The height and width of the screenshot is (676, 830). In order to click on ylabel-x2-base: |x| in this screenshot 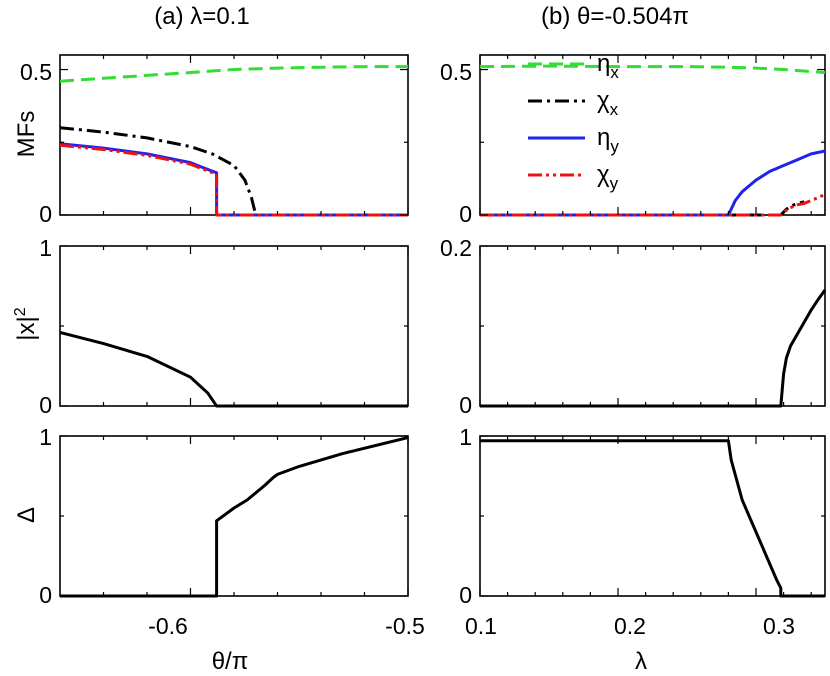, I will do `click(26, 328)`.